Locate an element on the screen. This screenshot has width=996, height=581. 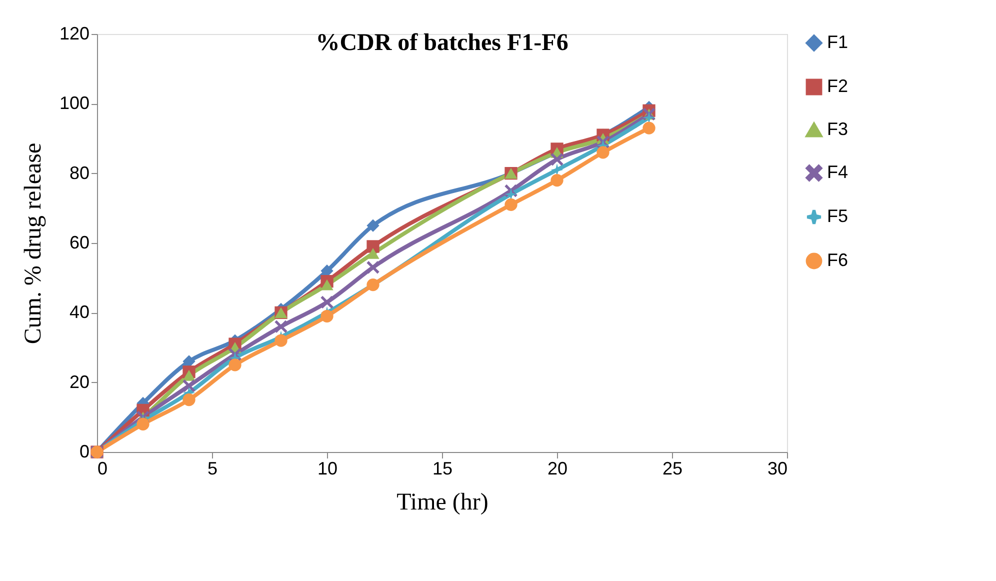
y-tick-label: 0 is located at coordinates (84, 452).